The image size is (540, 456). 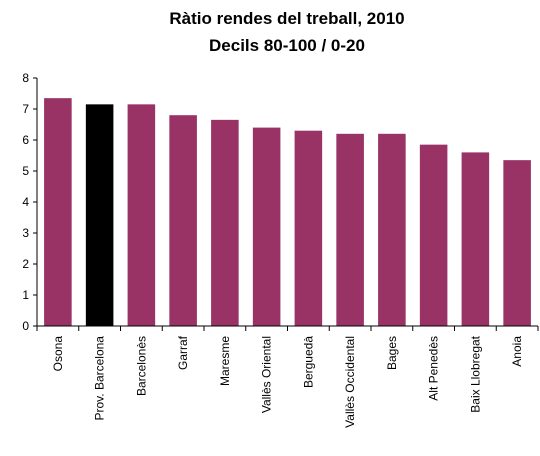 What do you see at coordinates (286, 18) in the screenshot?
I see `chart-title: Ràtio rendes del treball, 2010` at bounding box center [286, 18].